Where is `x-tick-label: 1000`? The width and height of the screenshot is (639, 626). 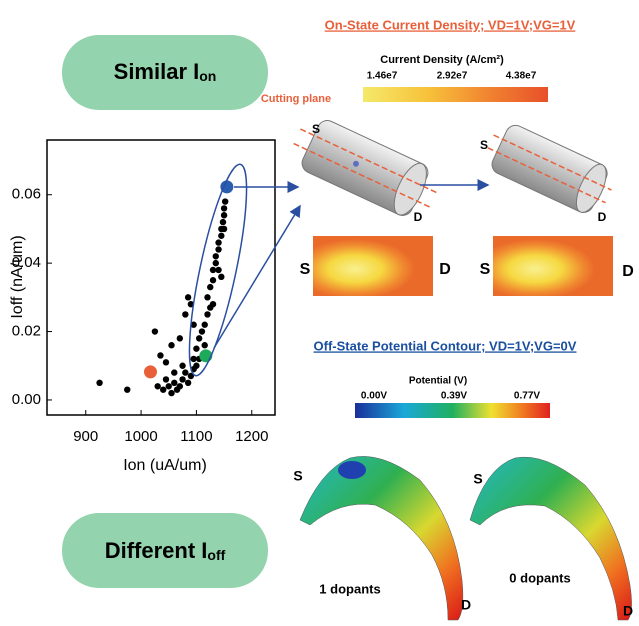
x-tick-label: 1000 is located at coordinates (140, 436).